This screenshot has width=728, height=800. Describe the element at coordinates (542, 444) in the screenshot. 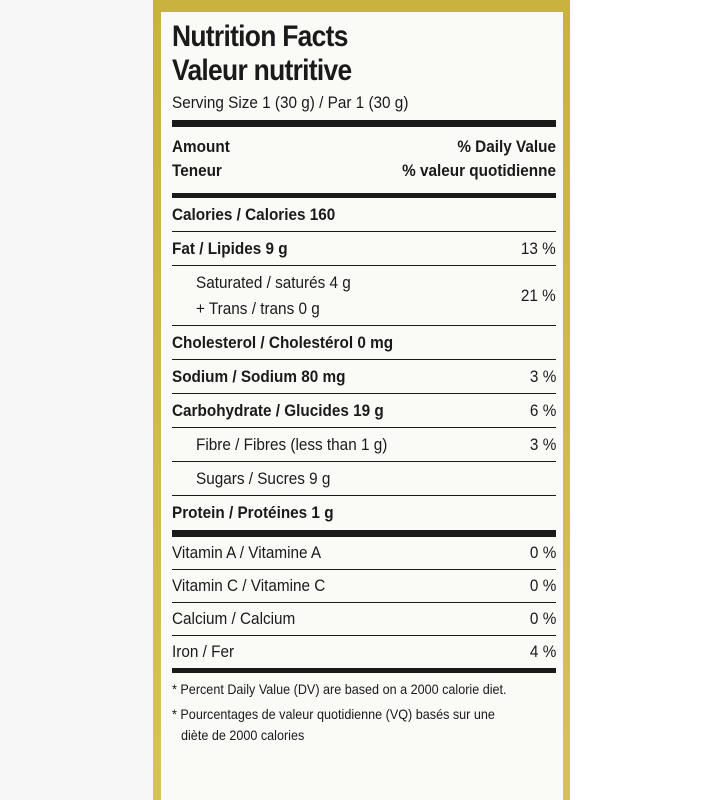

I see `fibre-dv: 3 %` at that location.